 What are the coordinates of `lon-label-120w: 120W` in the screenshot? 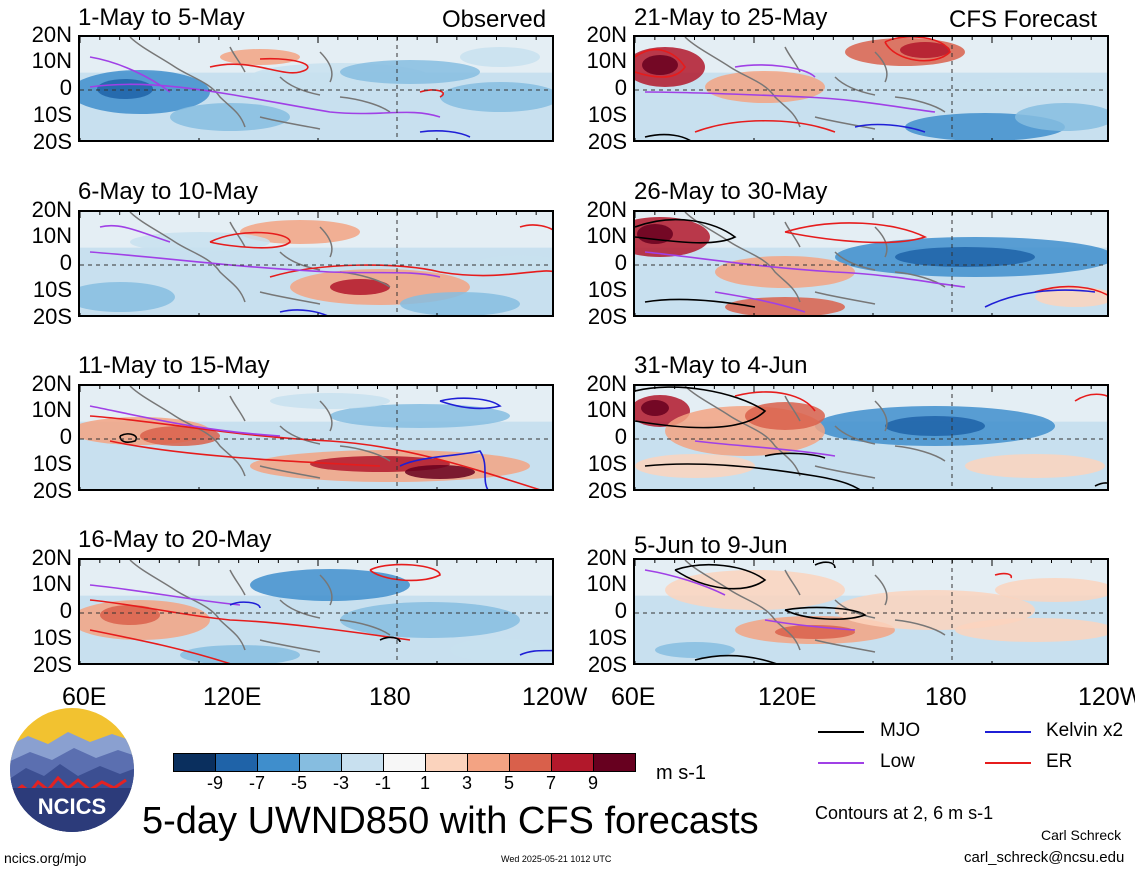 It's located at (1106, 697).